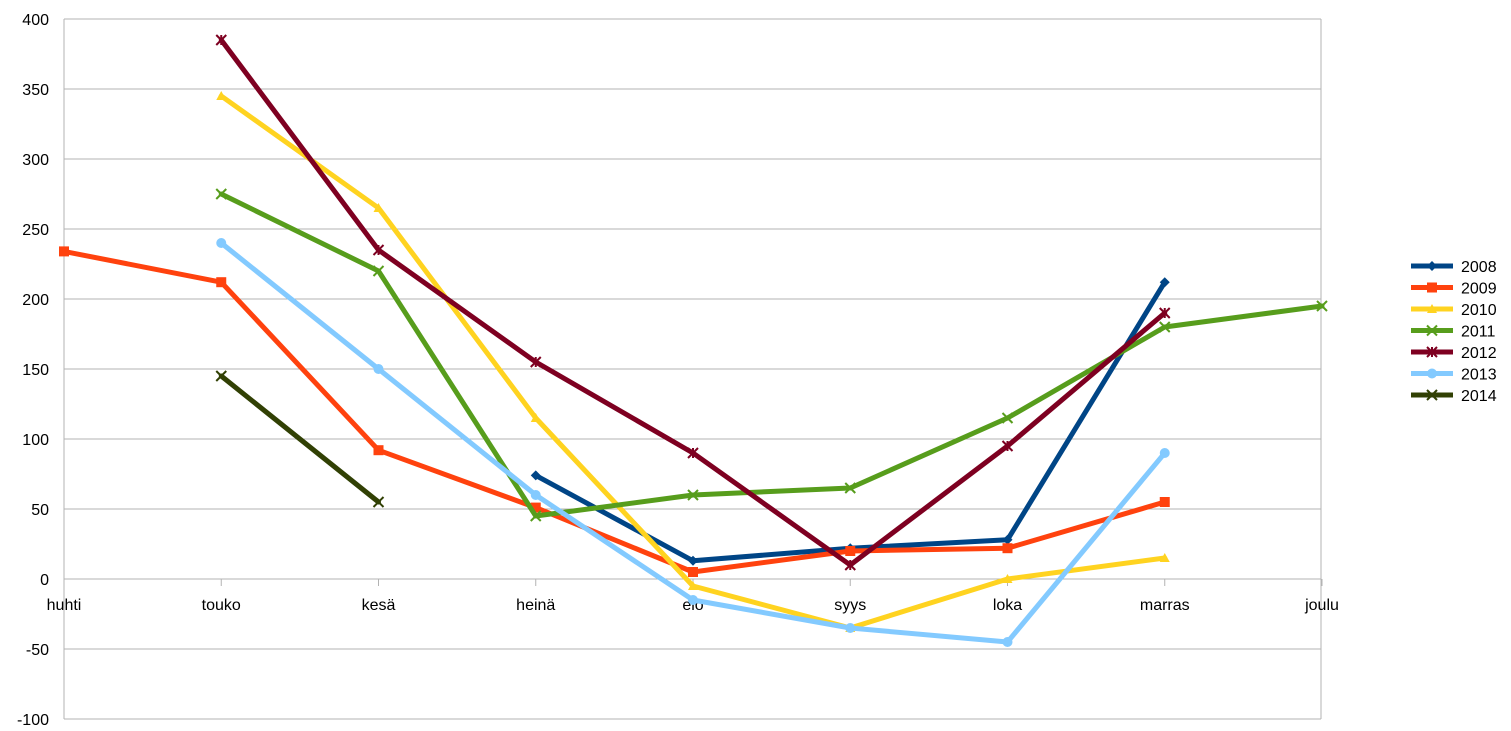 The height and width of the screenshot is (731, 1511). I want to click on legend-item: 2011, so click(1453, 332).